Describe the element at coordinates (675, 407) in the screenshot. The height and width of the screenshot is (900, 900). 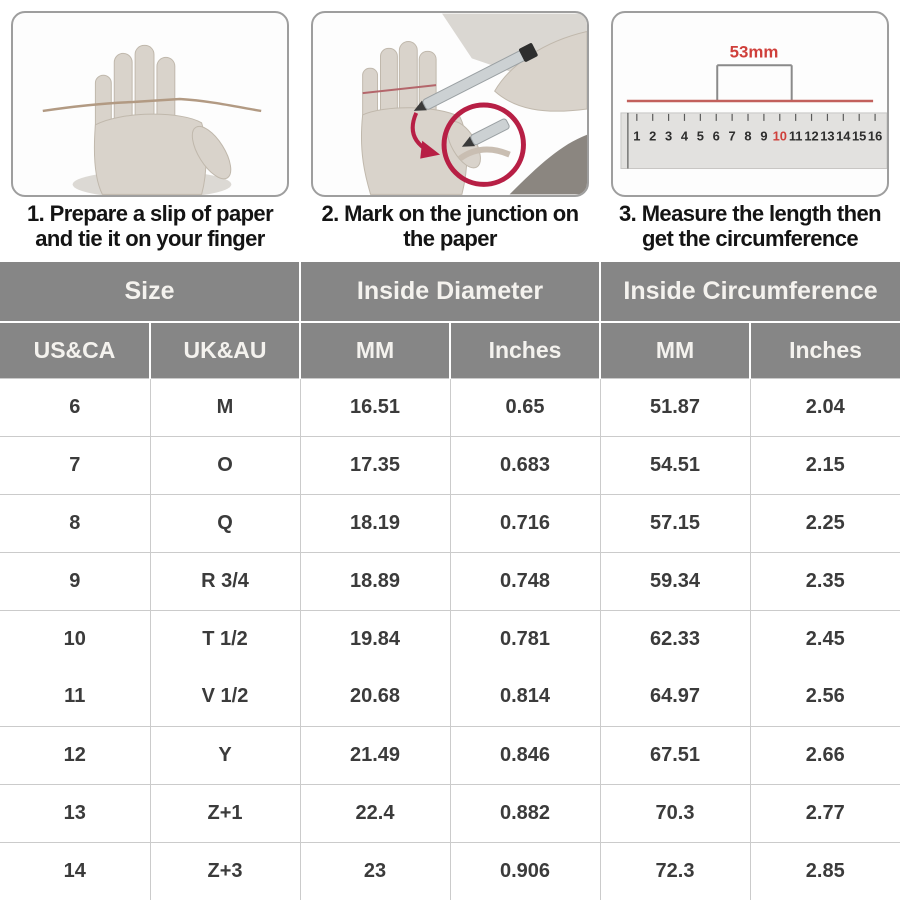
I see `cell-circumference-mm: 51.87` at that location.